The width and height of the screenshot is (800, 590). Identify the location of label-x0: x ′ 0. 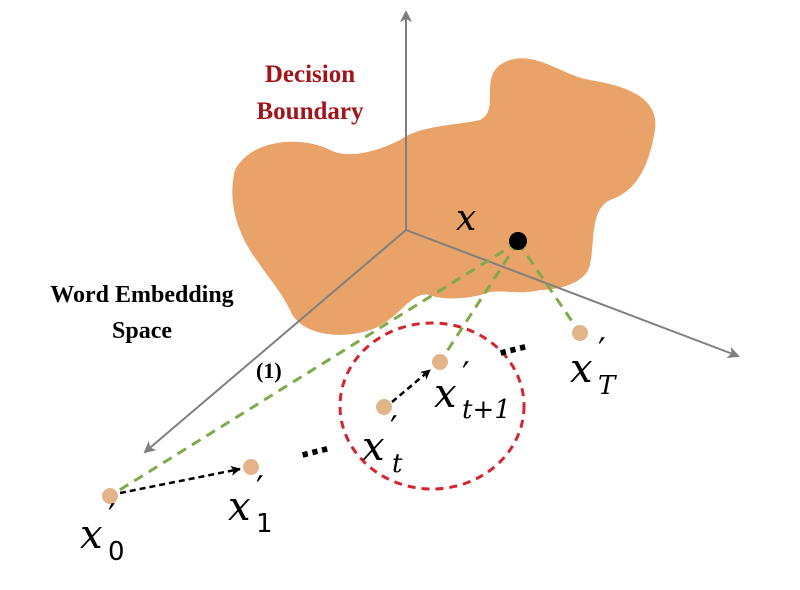
(102, 532).